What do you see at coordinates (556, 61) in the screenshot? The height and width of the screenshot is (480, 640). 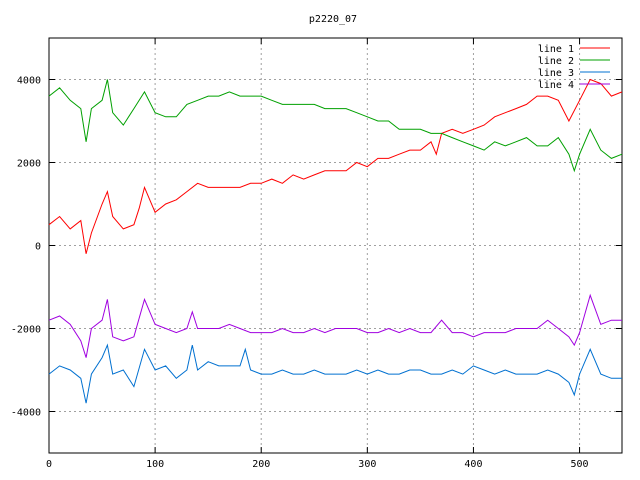 I see `legend-label: line 2` at bounding box center [556, 61].